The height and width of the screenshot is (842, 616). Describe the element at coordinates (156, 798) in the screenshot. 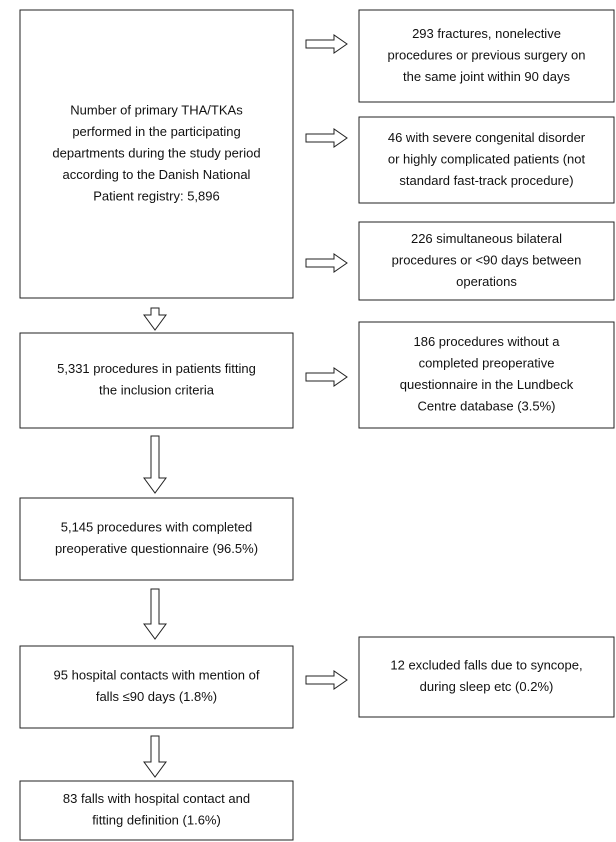

I see `box-text: 83 falls with hospital contact and` at that location.